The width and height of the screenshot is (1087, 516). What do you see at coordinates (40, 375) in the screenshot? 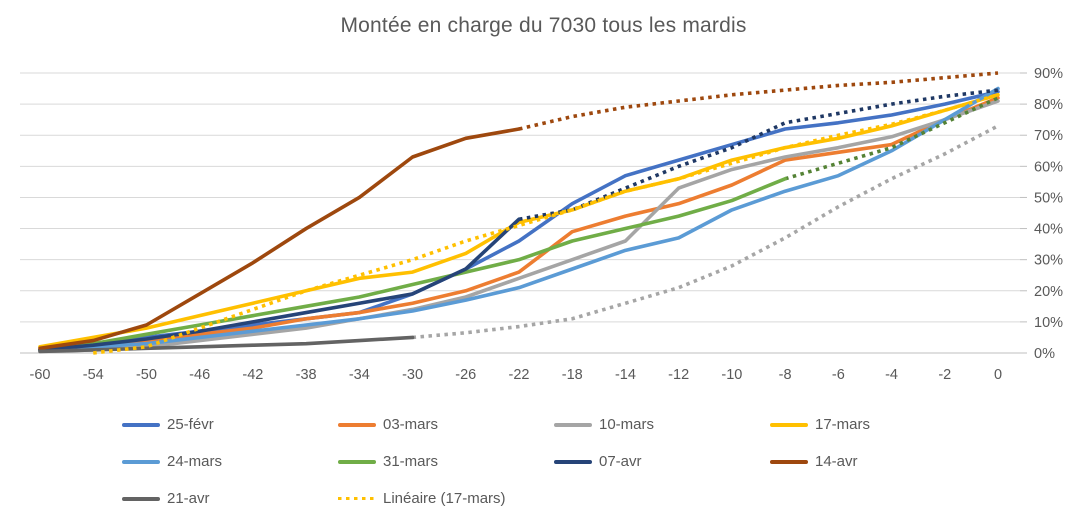
I see `x-tick-label: -60` at bounding box center [40, 375].